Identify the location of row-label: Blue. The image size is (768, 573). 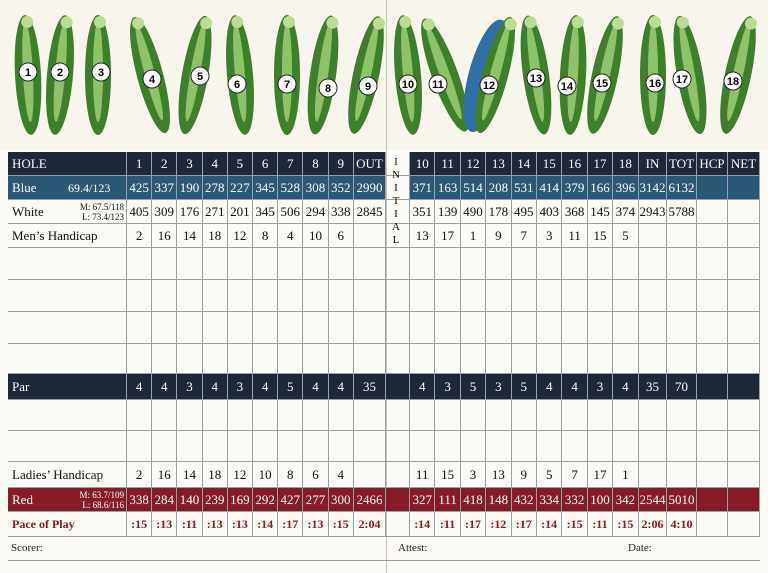
(67, 188).